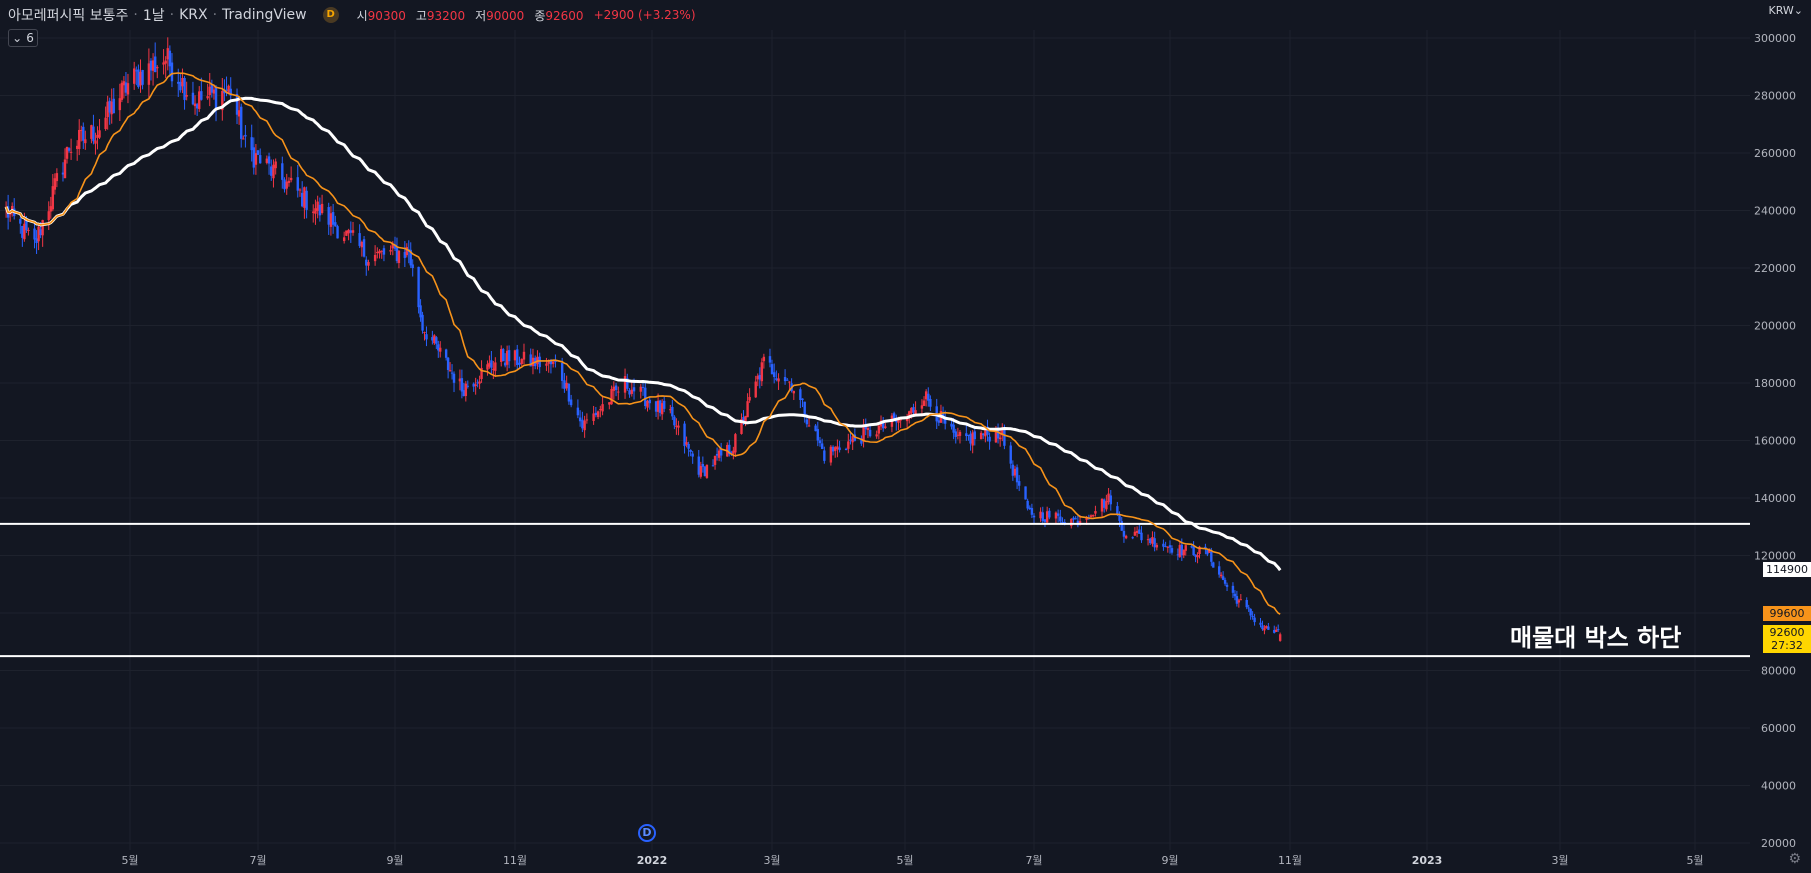  I want to click on time-axis: 5월 7월 9월 11월 2022 3월 5월 7월 9월 11월 2023 3월 5월, so click(912, 860).